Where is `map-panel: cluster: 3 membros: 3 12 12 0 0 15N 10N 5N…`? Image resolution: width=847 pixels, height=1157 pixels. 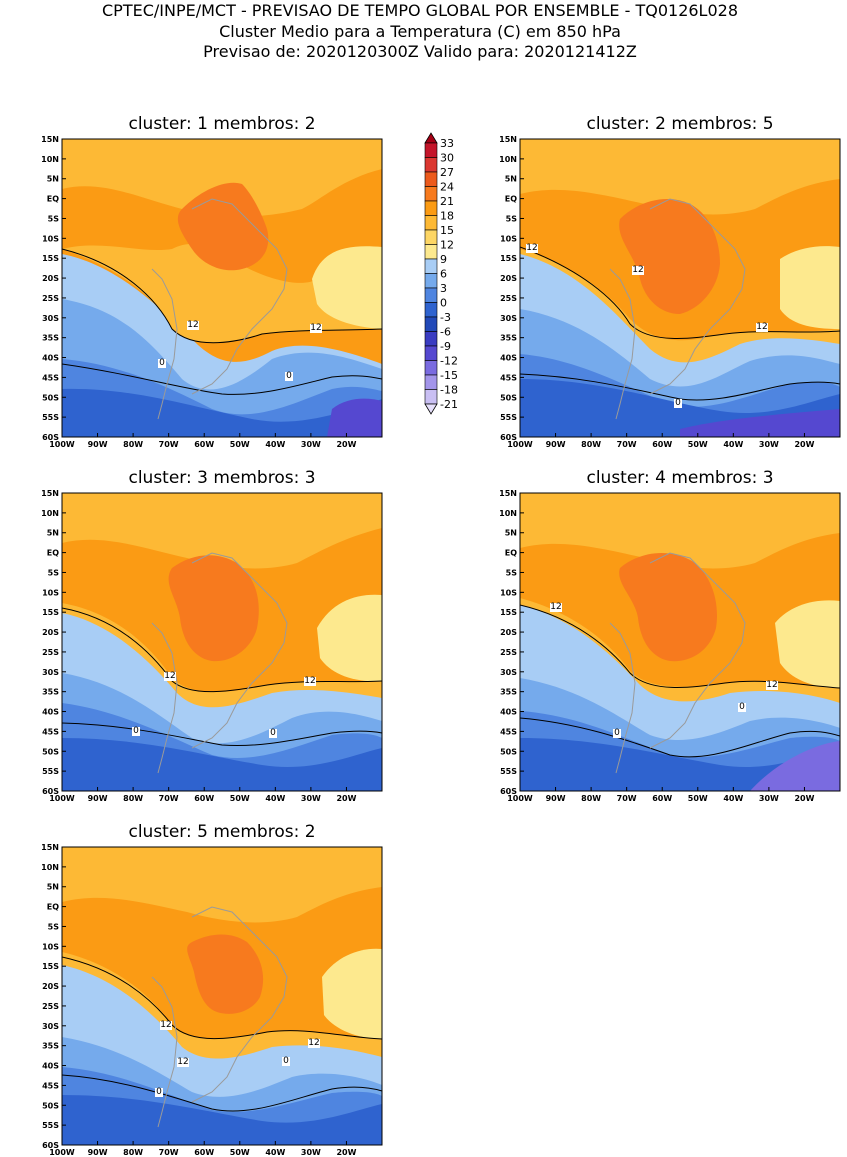 map-panel: cluster: 3 membros: 3 12 12 0 0 15N 10N 5N… is located at coordinates (212, 635).